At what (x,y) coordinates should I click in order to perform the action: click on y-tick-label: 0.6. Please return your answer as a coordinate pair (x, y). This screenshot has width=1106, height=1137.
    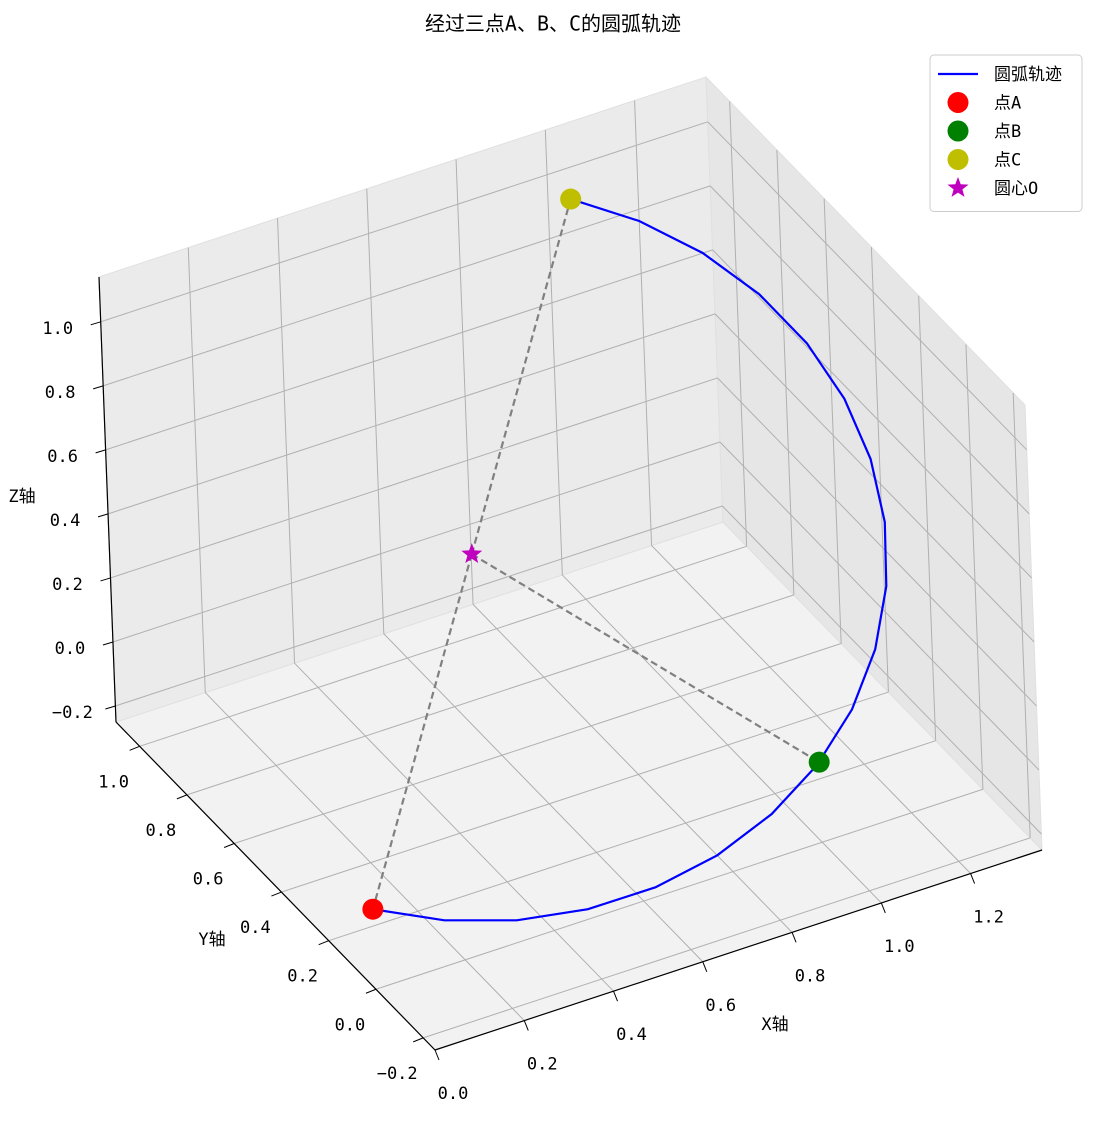
    Looking at the image, I should click on (208, 879).